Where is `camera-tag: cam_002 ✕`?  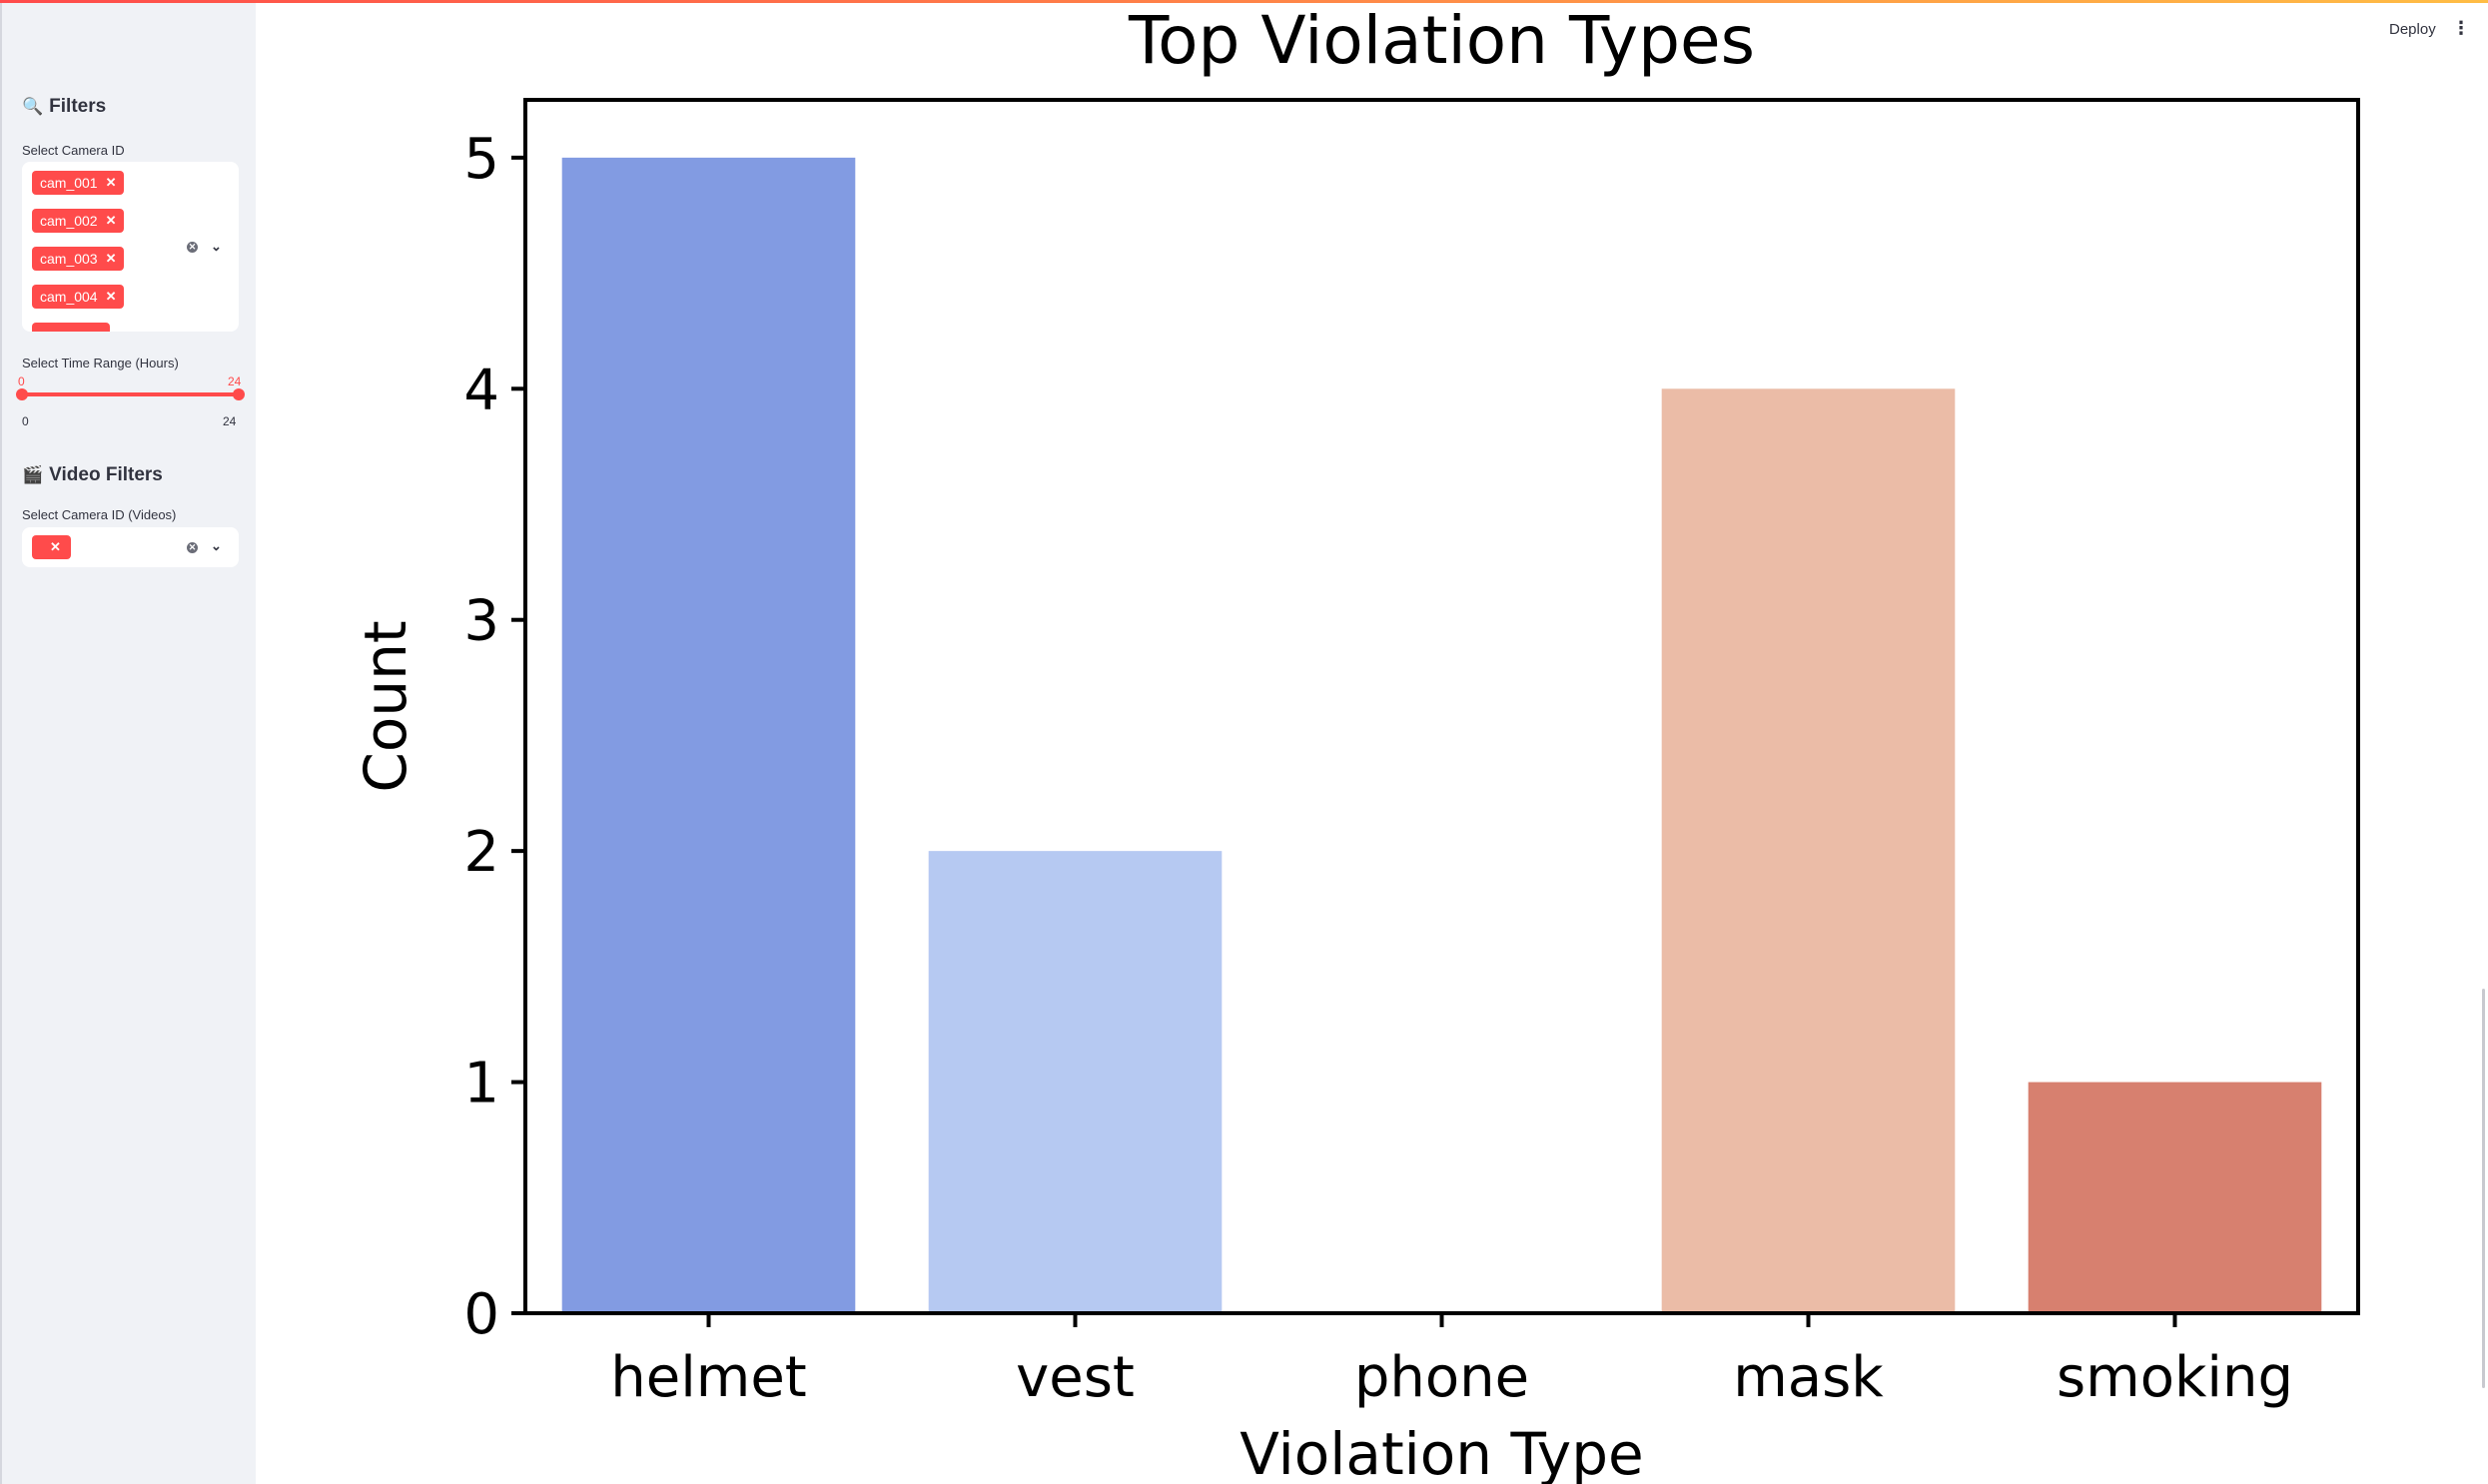 camera-tag: cam_002 ✕ is located at coordinates (78, 221).